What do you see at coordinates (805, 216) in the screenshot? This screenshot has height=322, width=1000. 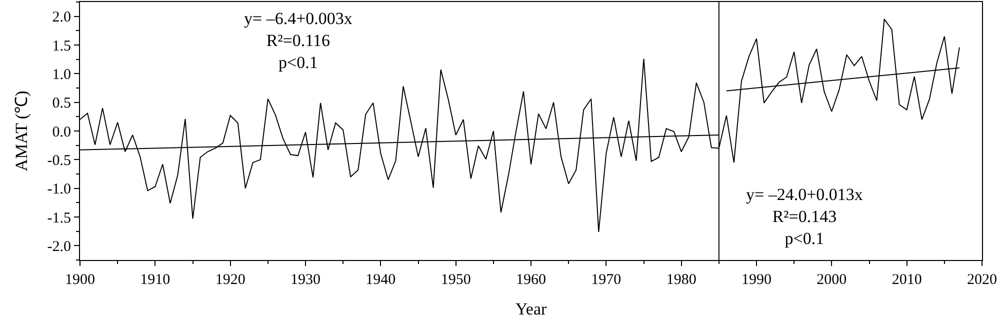 I see `annotation: y= –24.0+0.013x R²=0.143 p<0.1` at bounding box center [805, 216].